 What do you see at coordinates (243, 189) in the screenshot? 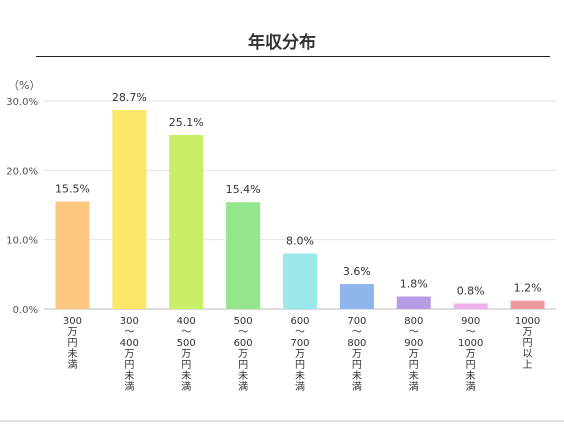
I see `data-label: 15.4%` at bounding box center [243, 189].